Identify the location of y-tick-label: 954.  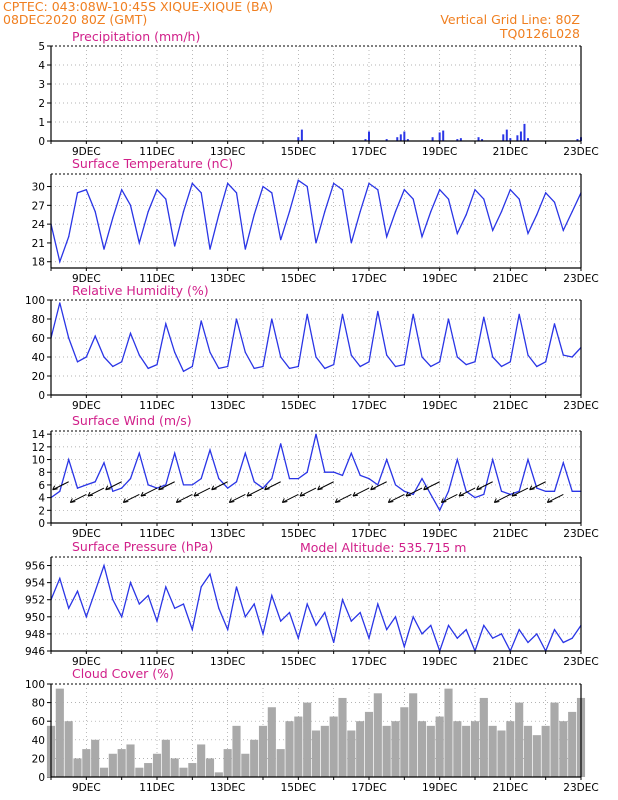
(35, 584).